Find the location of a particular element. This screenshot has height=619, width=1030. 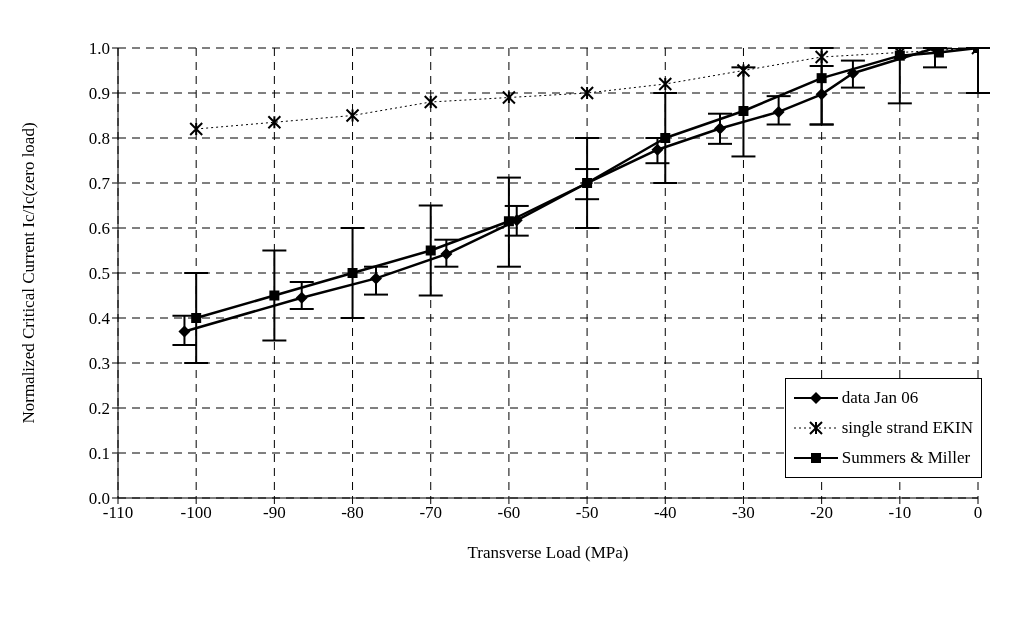

x-tick-label: 0 is located at coordinates (978, 513).